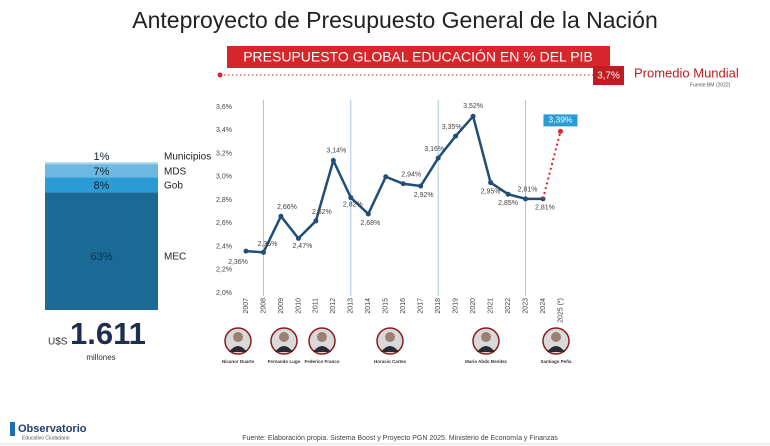 This screenshot has width=770, height=446. I want to click on segment-name: Municipios, so click(187, 157).